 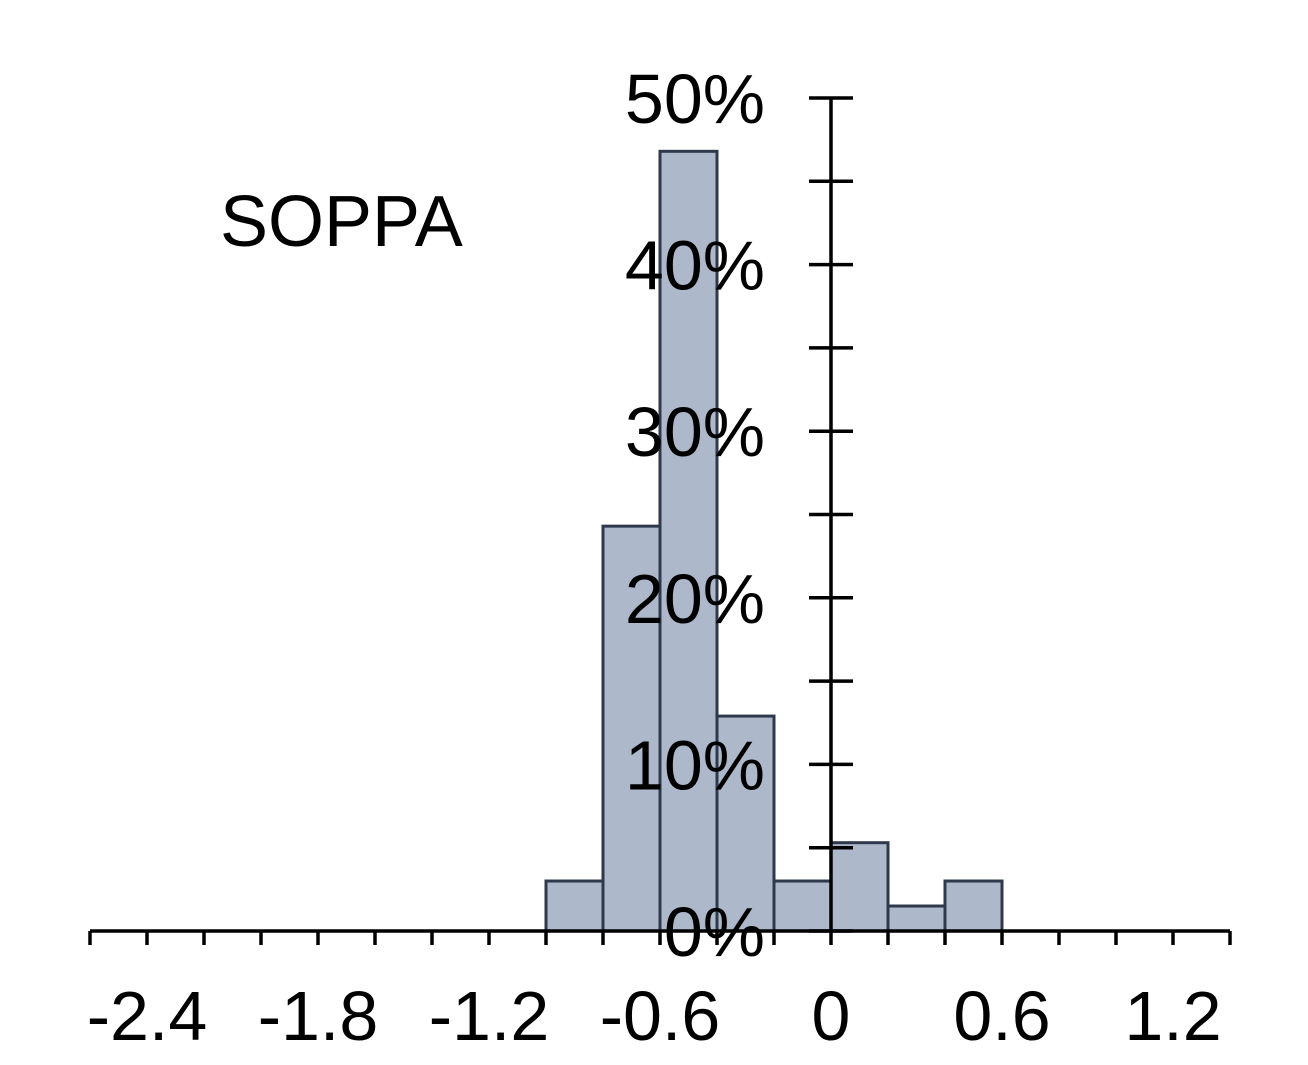 What do you see at coordinates (1001, 1016) in the screenshot?
I see `x-tick-label: 0.6` at bounding box center [1001, 1016].